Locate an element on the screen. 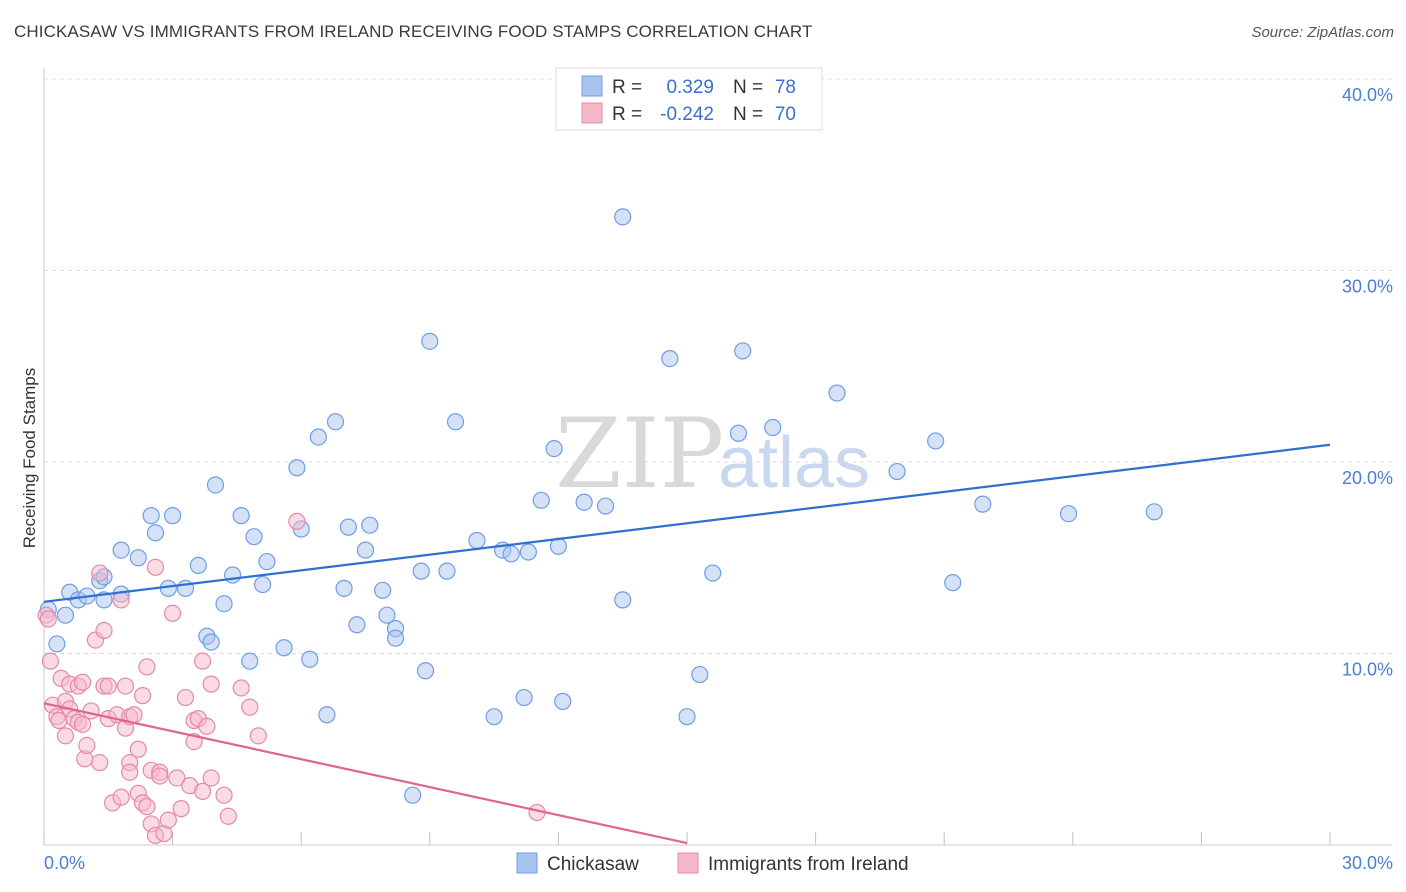 This screenshot has height=892, width=1406. legend-label-chickasaw: Chickasaw is located at coordinates (593, 864).